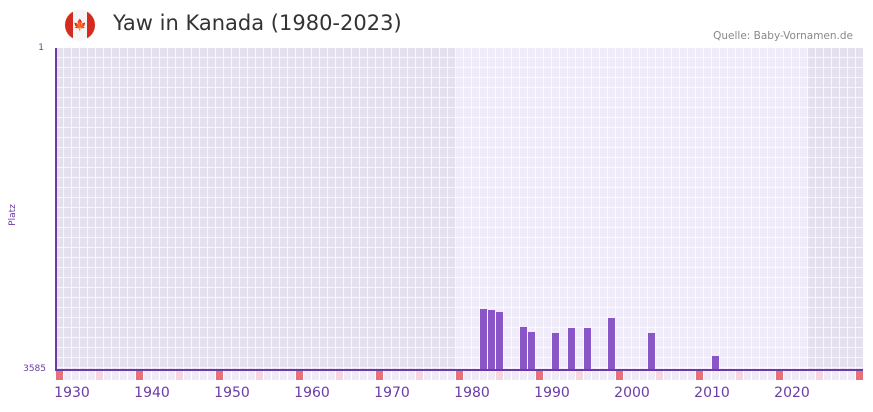  I want to click on bar-1984, so click(491, 340).